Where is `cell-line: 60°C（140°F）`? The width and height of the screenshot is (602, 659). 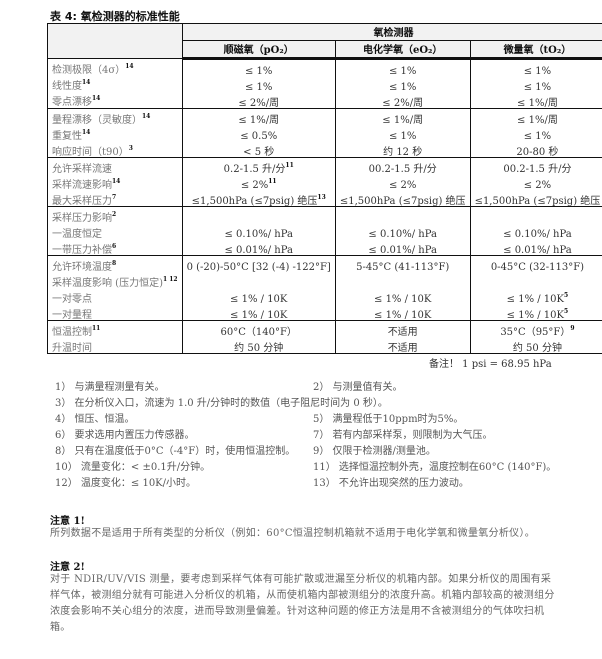
cell-line: 60°C（140°F） is located at coordinates (259, 329).